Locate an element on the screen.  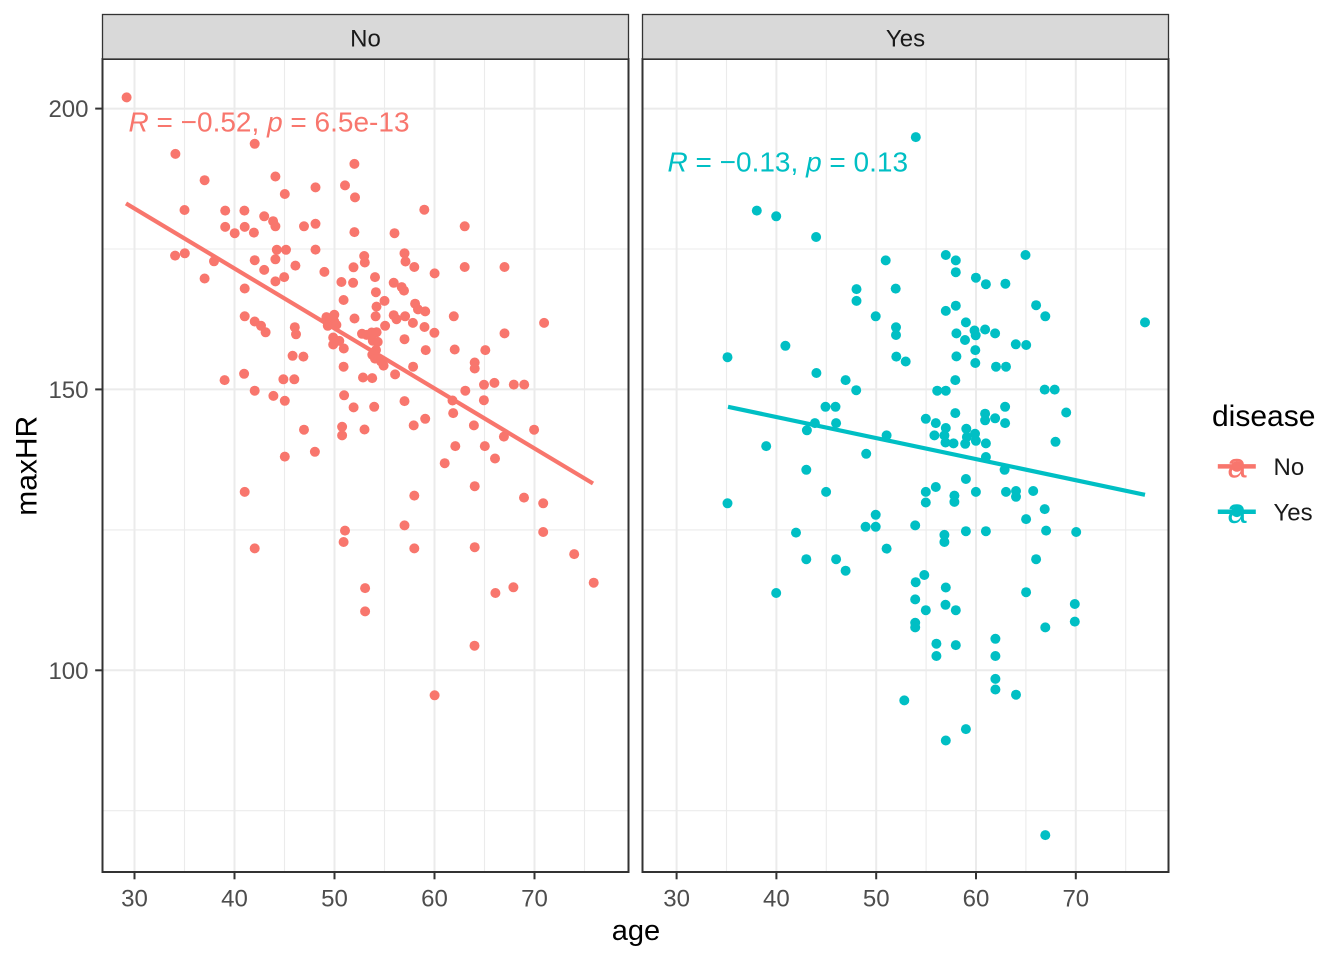
svg-text: maxHR is located at coordinates (27, 466).